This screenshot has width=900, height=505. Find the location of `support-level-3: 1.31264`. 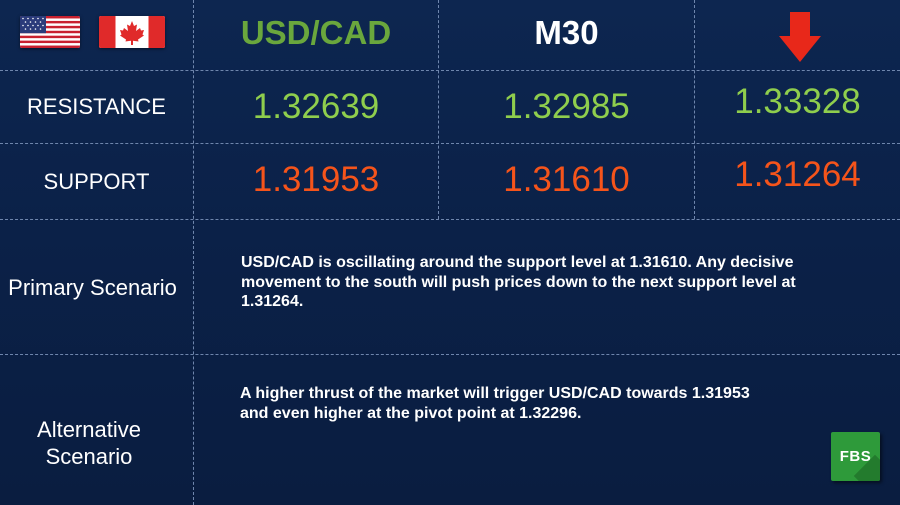

support-level-3: 1.31264 is located at coordinates (797, 174).